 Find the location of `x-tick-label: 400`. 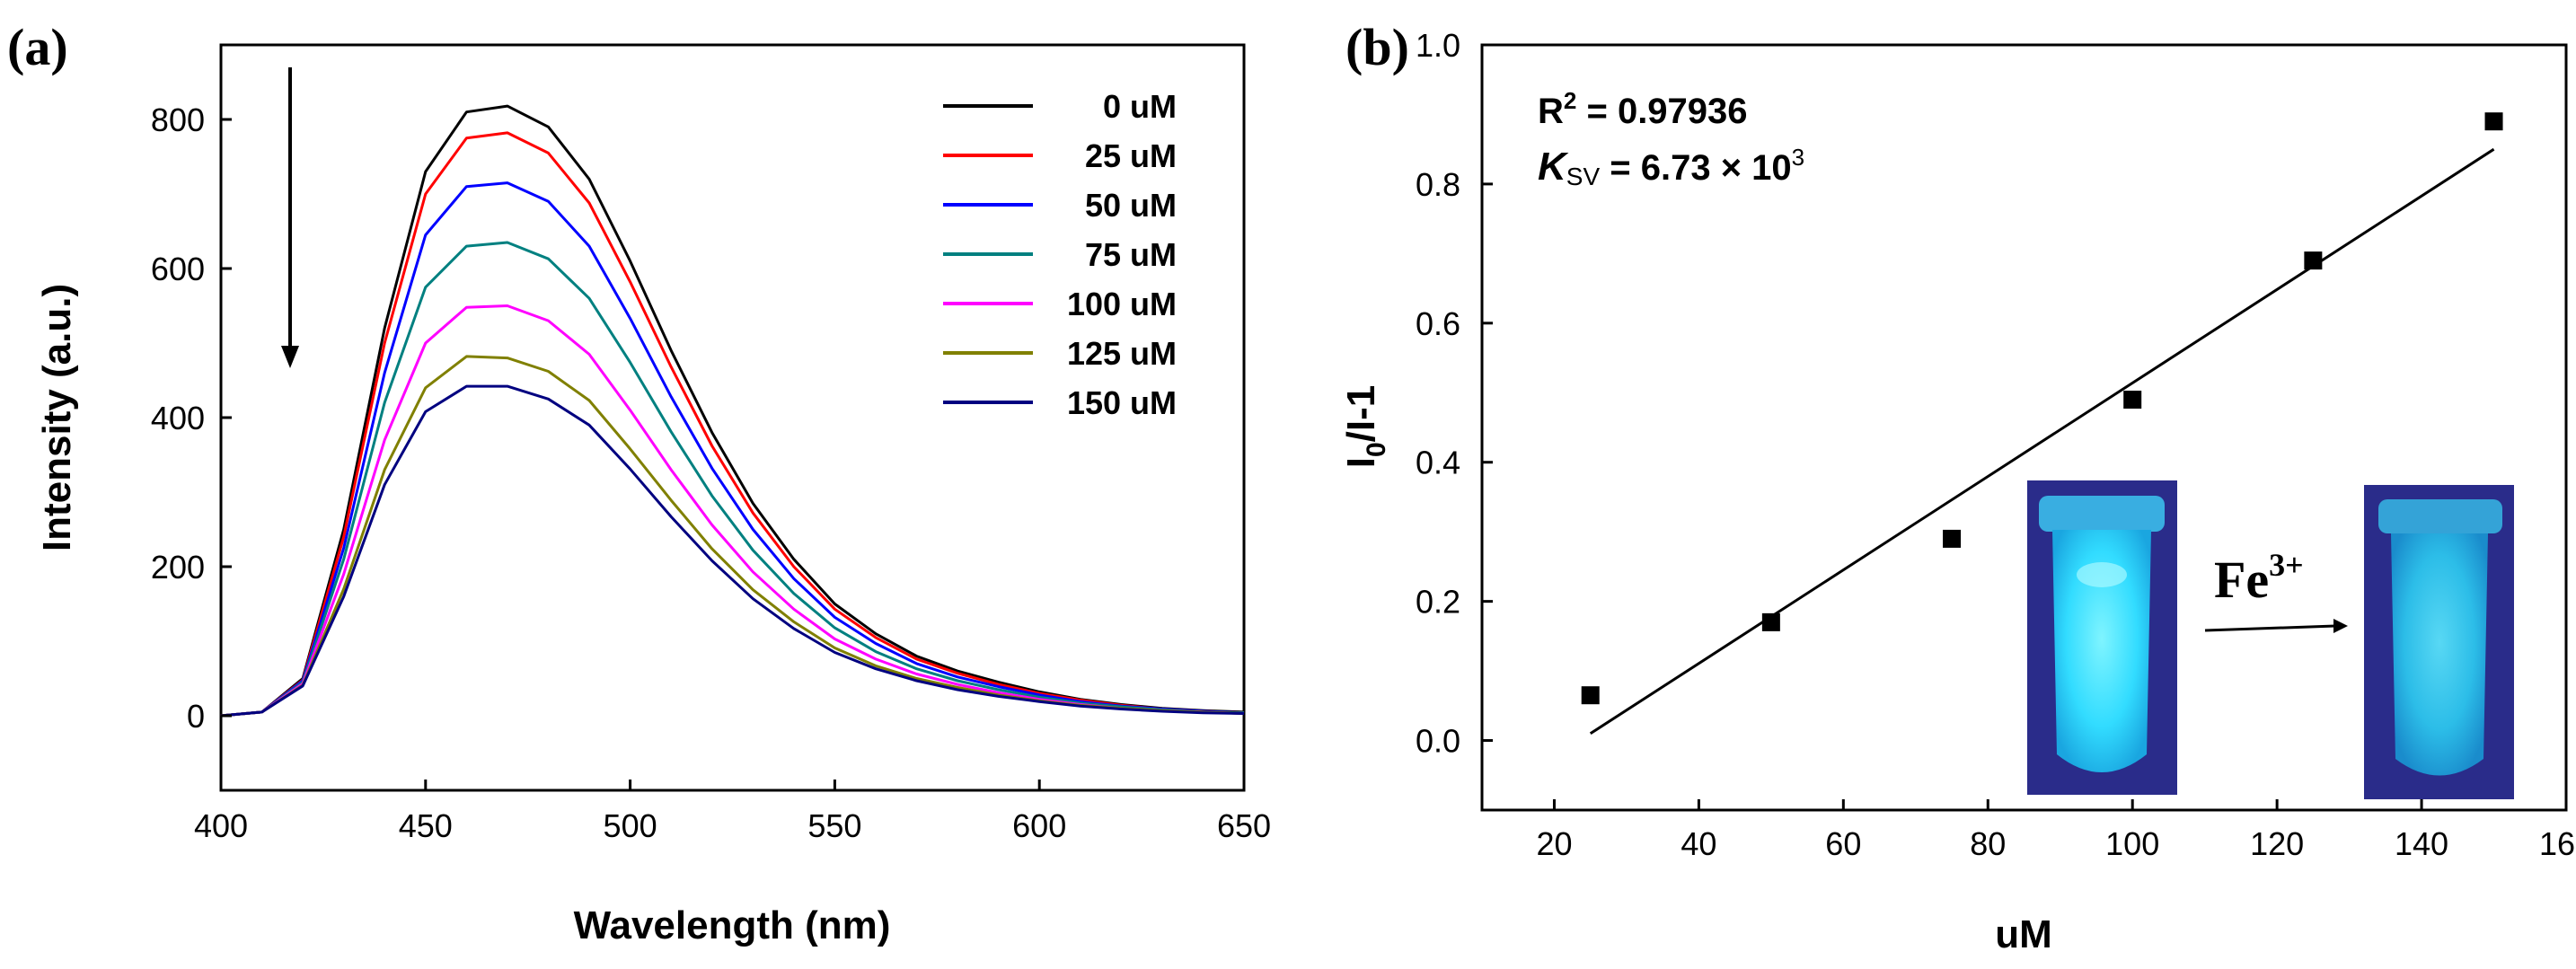

x-tick-label: 400 is located at coordinates (221, 826).